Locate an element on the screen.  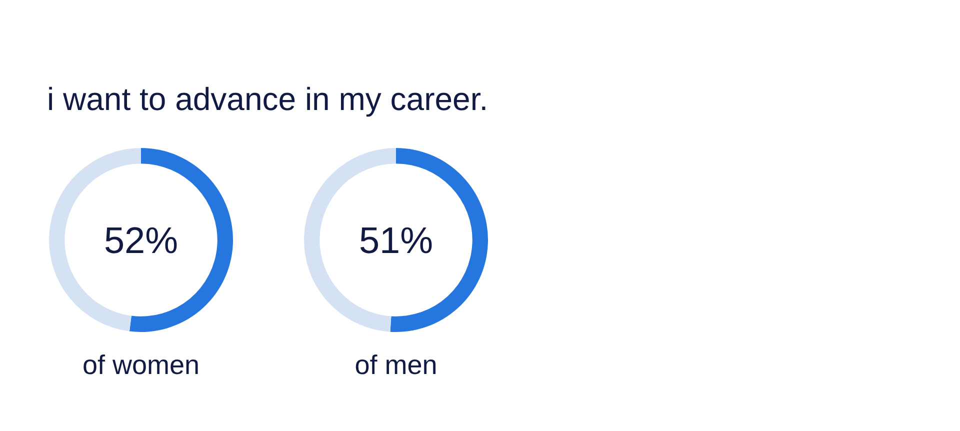
data-label: 52% is located at coordinates (141, 240).